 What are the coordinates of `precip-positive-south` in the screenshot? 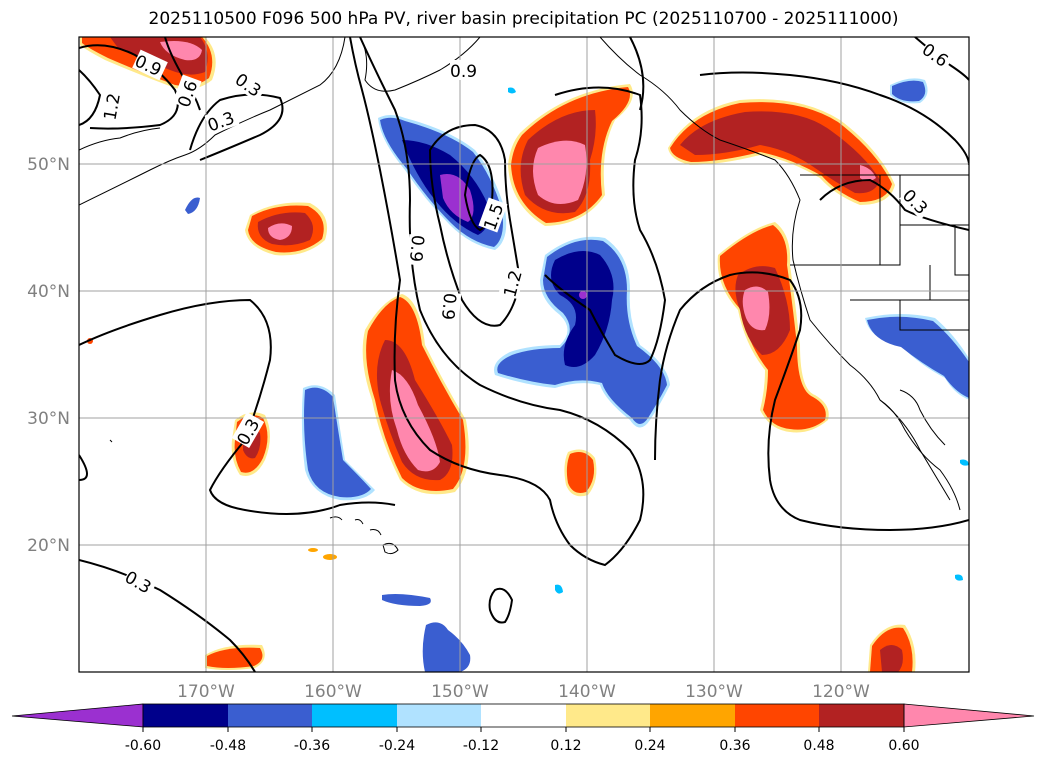 It's located at (235, 657).